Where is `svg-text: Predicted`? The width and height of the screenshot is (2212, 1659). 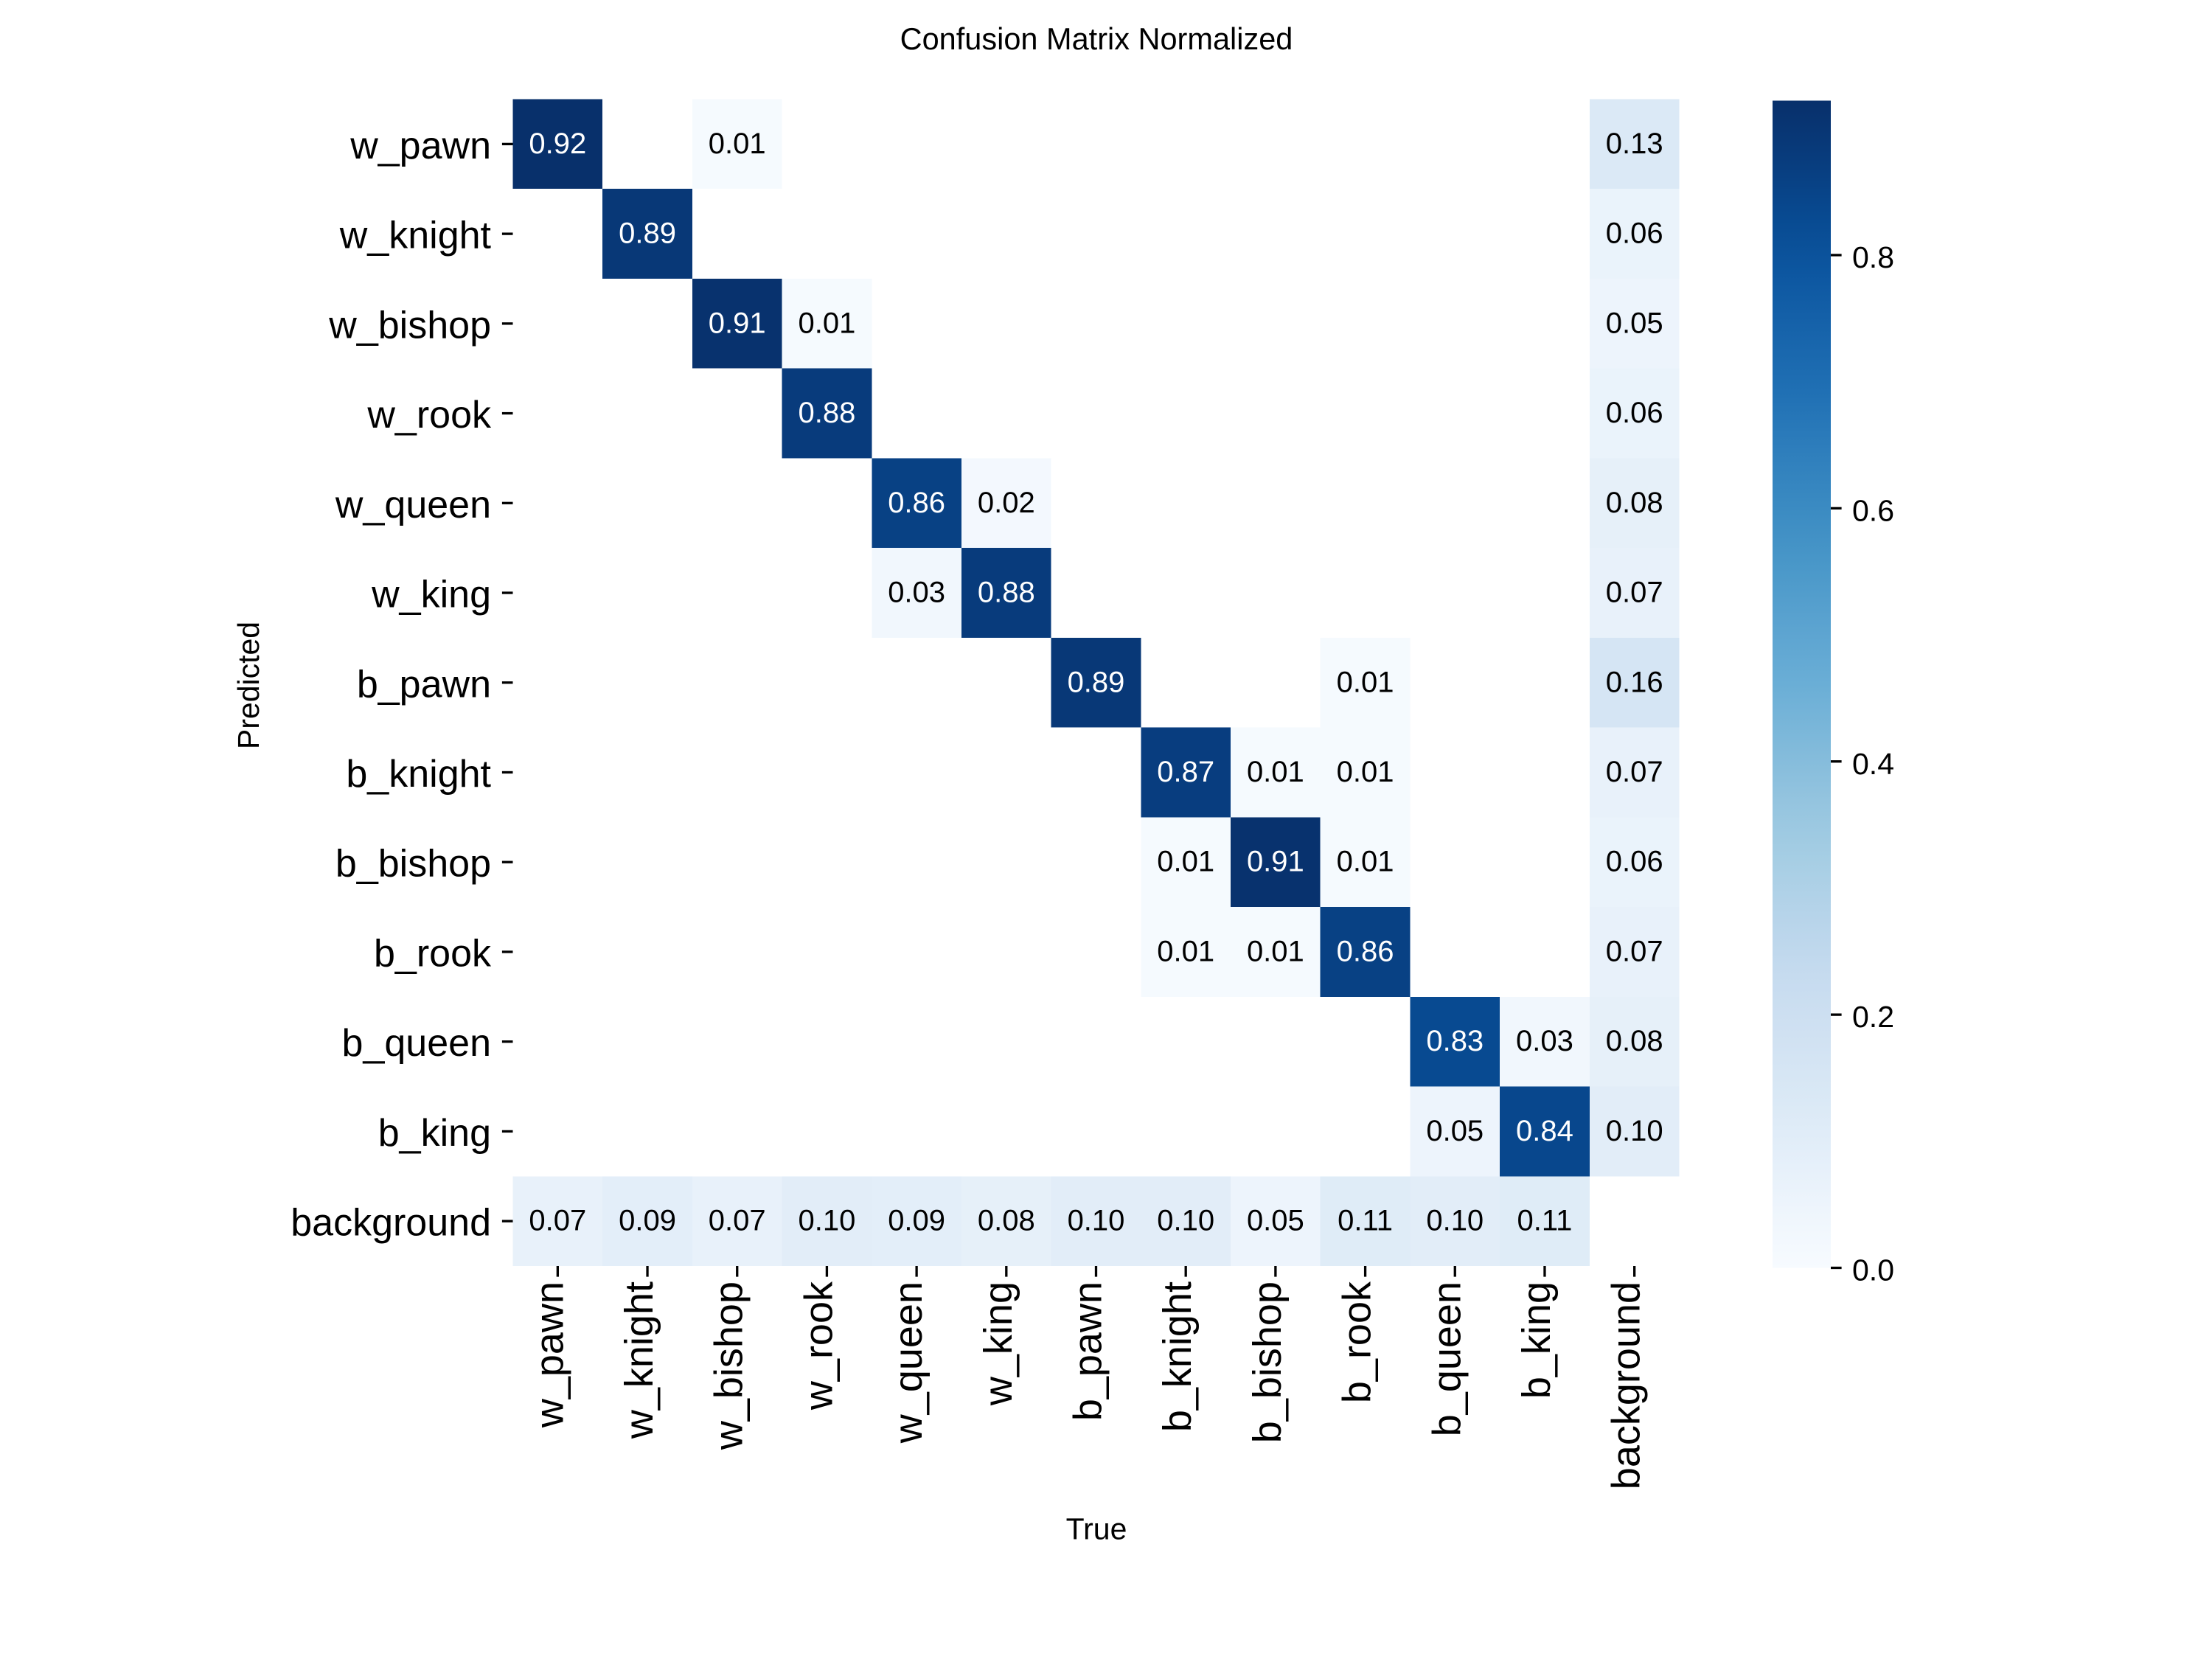
svg-text: Predicted is located at coordinates (248, 685).